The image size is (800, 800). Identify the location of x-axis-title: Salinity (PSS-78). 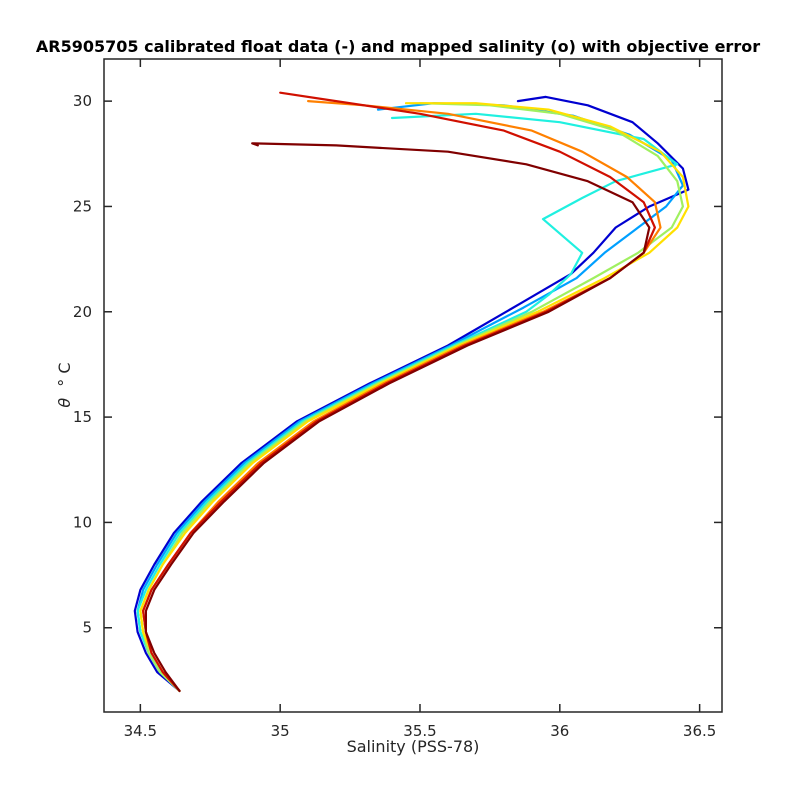
(413, 746).